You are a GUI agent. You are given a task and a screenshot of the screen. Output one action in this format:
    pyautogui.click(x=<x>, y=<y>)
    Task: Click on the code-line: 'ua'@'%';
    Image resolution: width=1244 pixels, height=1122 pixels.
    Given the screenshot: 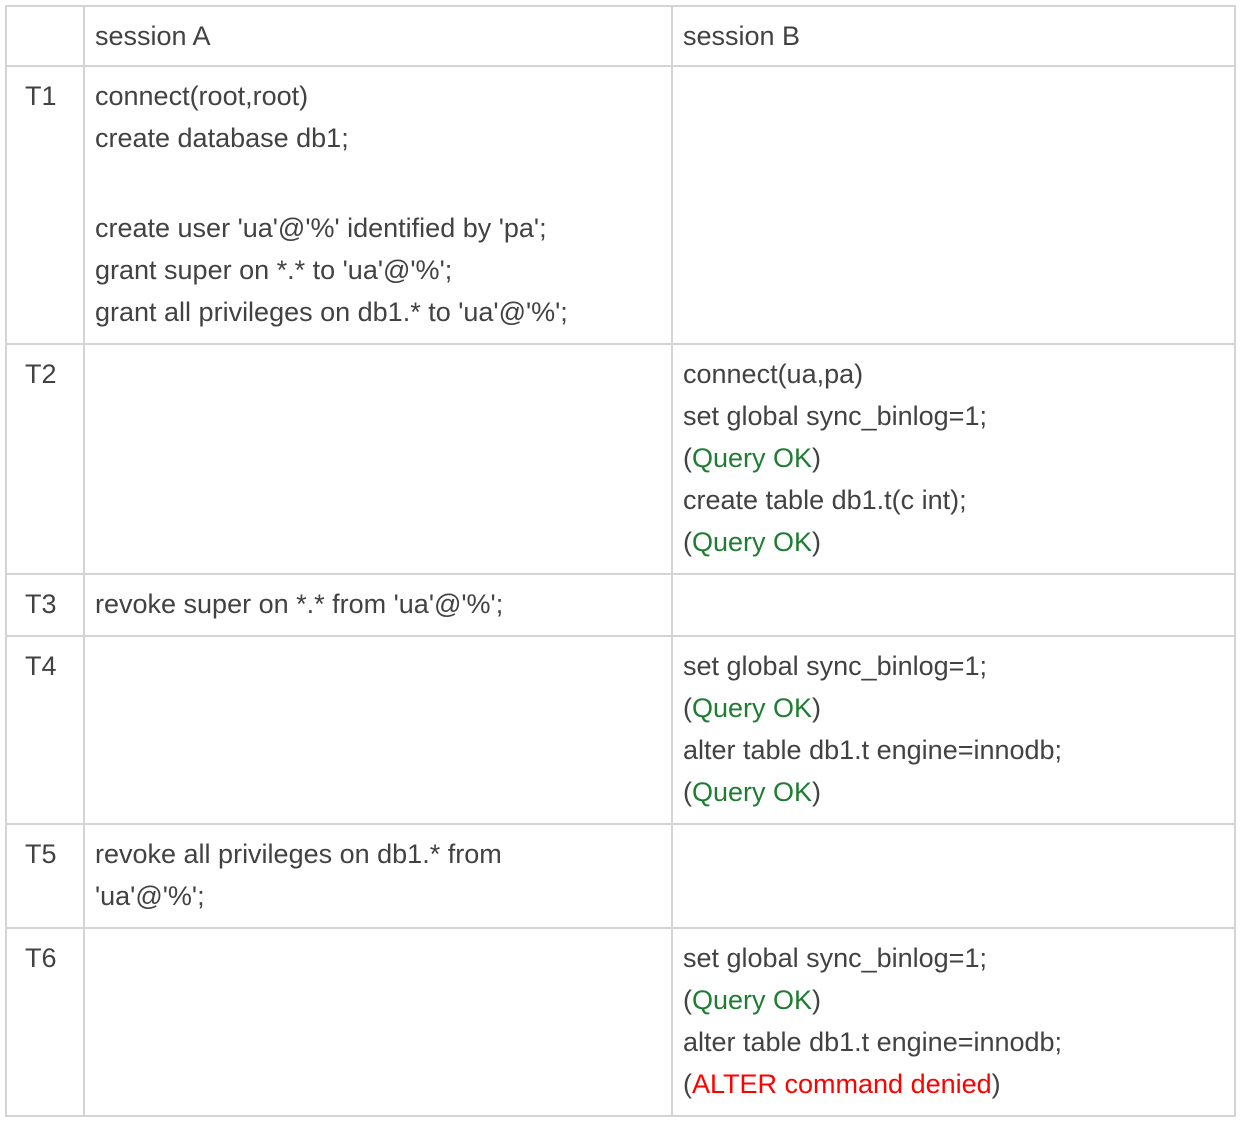 What is the action you would take?
    pyautogui.click(x=376, y=896)
    